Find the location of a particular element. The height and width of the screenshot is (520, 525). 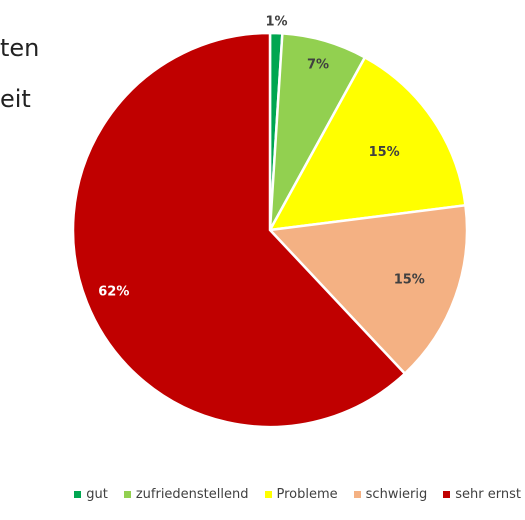

legend-swatch-zufriedenstellend is located at coordinates (127, 494).